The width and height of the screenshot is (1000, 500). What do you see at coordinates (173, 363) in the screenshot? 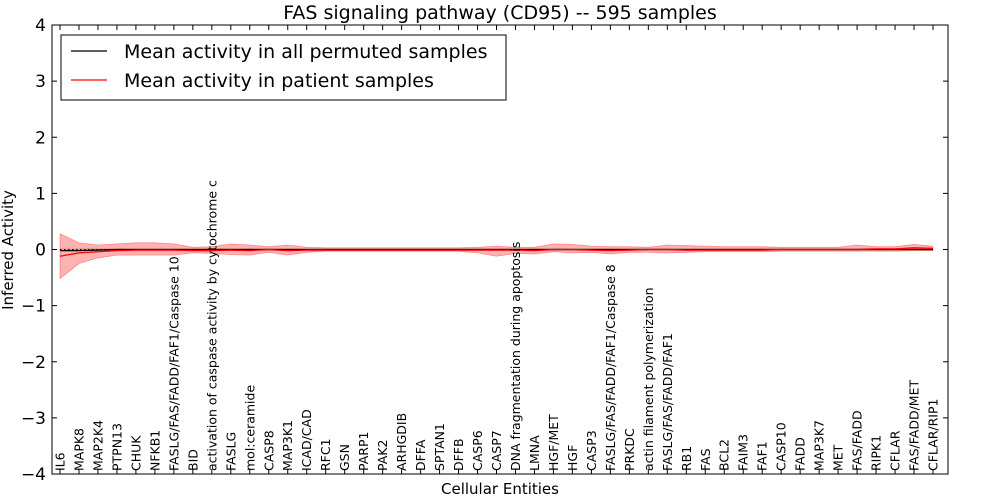
I see `x-tick-label: FASLG/FAS/FADD/FAF1/Caspase 10` at bounding box center [173, 363].